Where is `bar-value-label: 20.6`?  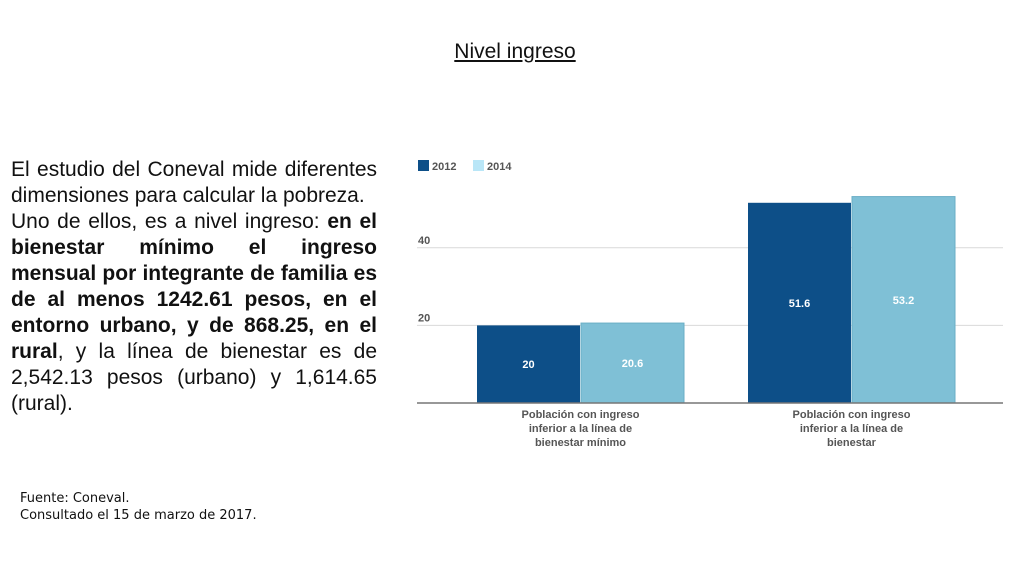 bar-value-label: 20.6 is located at coordinates (632, 364).